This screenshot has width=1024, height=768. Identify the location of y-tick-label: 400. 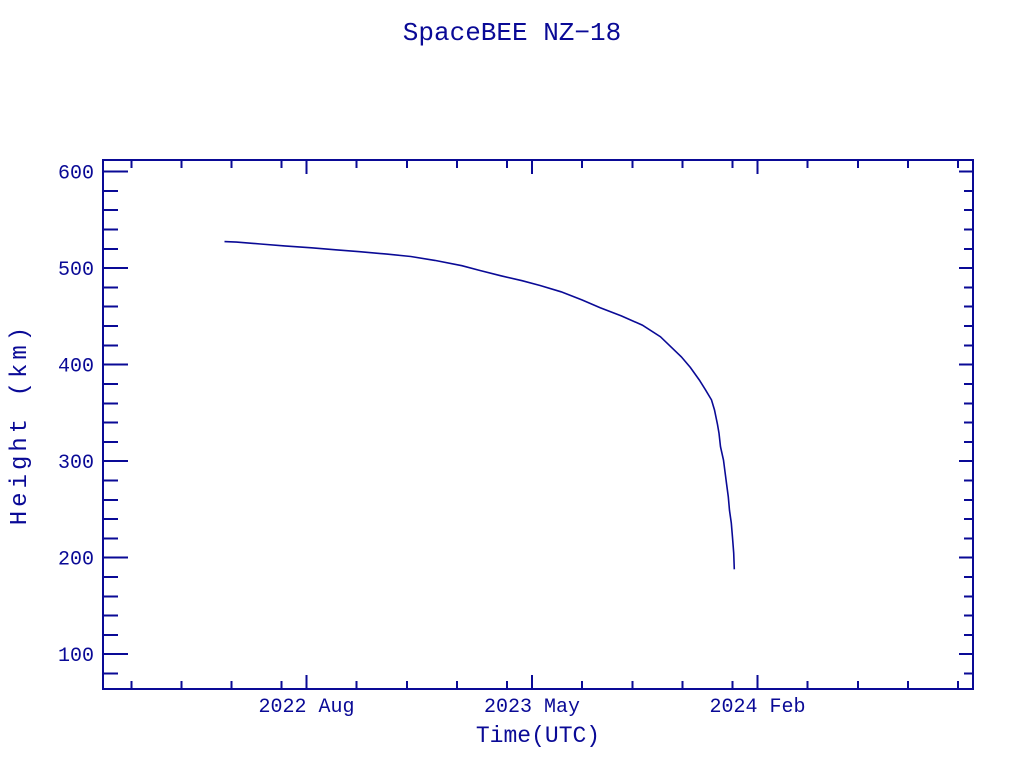
(76, 367).